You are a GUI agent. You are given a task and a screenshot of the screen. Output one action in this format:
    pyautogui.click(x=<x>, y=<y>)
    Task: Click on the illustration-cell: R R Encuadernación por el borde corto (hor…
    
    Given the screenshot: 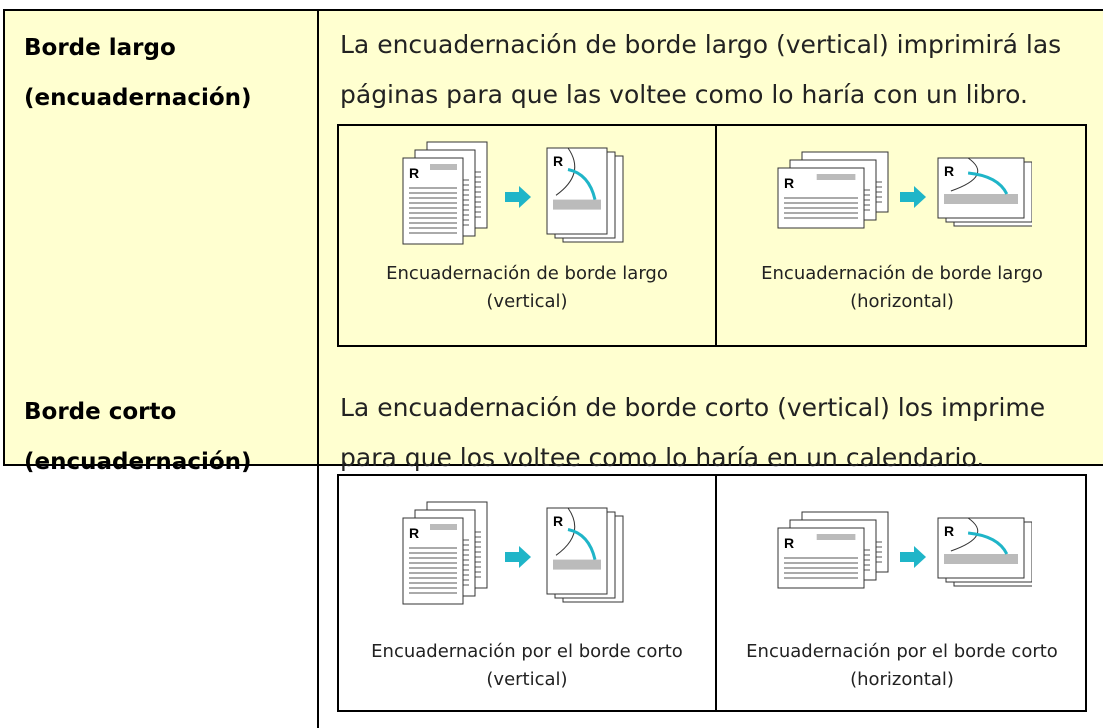 What is the action you would take?
    pyautogui.click(x=901, y=593)
    